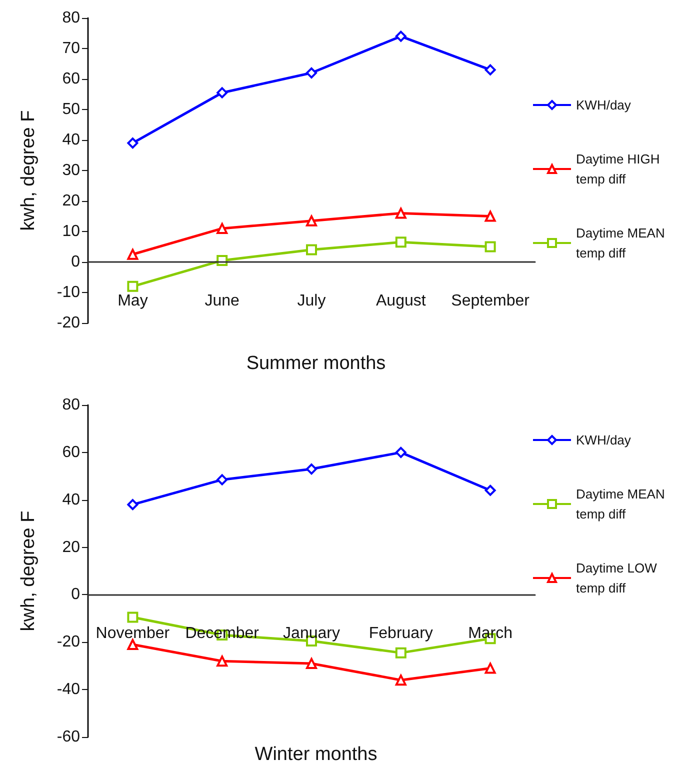 This screenshot has height=771, width=692. Describe the element at coordinates (71, 231) in the screenshot. I see `y-tick-label: 10` at that location.